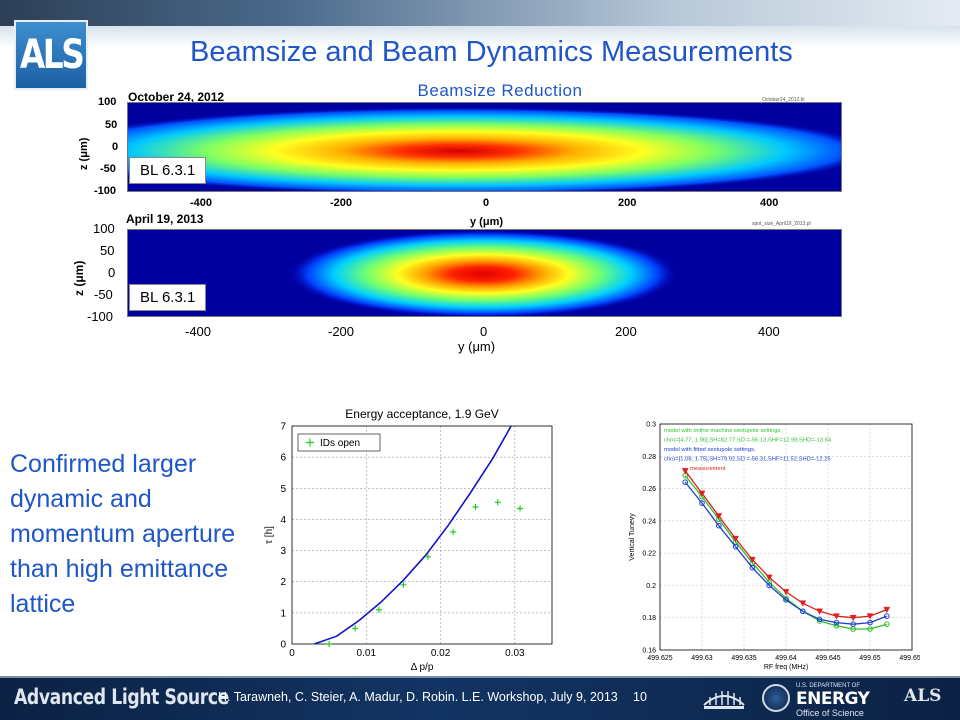 This screenshot has height=720, width=960. I want to click on bottom-ylabel: z (μm), so click(79, 278).